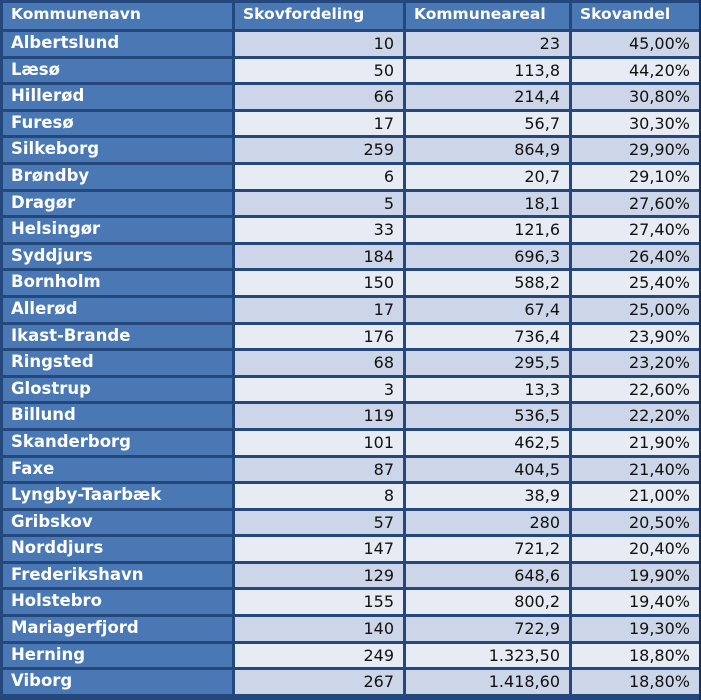 This screenshot has height=700, width=701. I want to click on table-row: Viborg 267 1.418,60 18,80%, so click(351, 682).